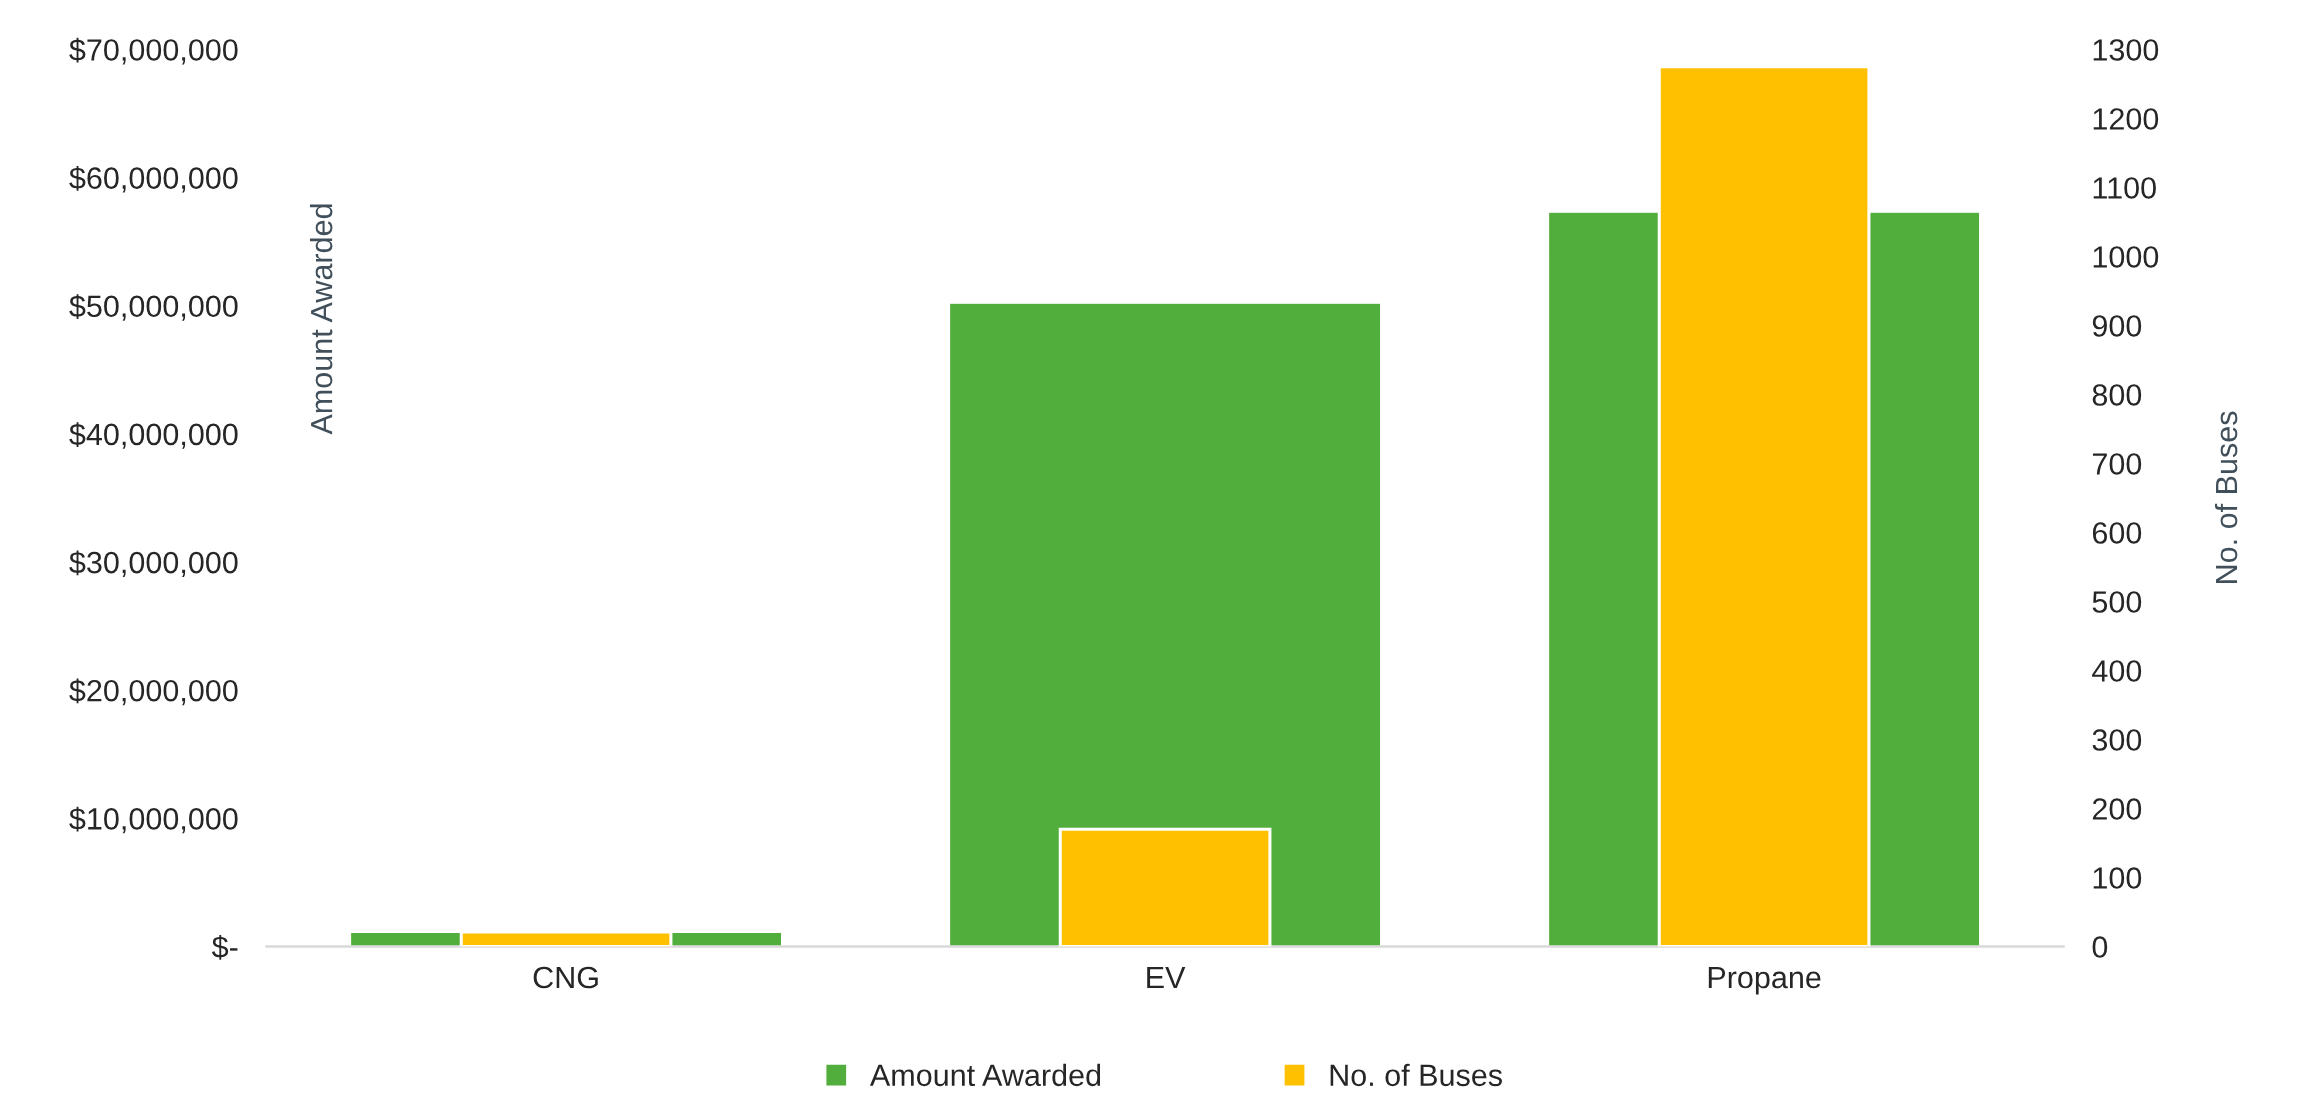 This screenshot has width=2298, height=1098. What do you see at coordinates (2117, 878) in the screenshot?
I see `y2-tick-label: 100` at bounding box center [2117, 878].